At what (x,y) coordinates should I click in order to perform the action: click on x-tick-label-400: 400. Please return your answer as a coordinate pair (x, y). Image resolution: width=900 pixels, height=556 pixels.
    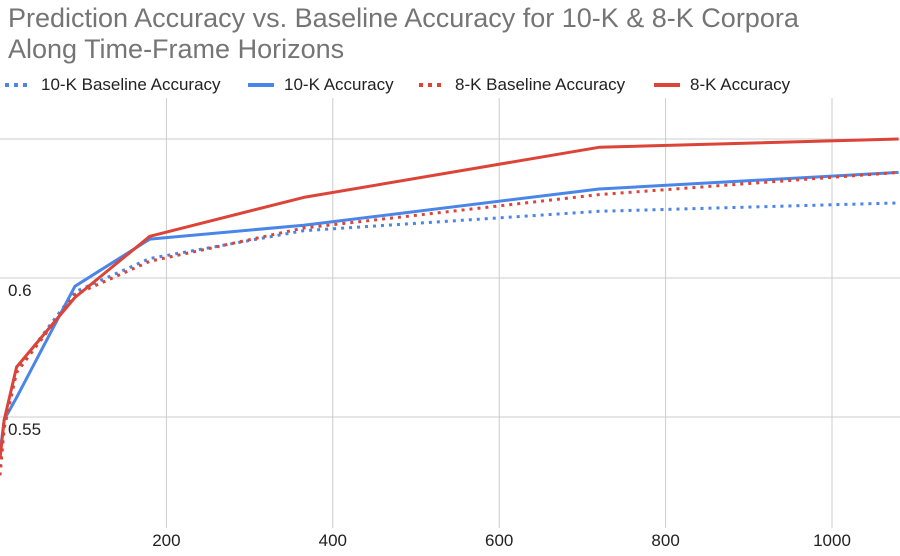
    Looking at the image, I should click on (333, 540).